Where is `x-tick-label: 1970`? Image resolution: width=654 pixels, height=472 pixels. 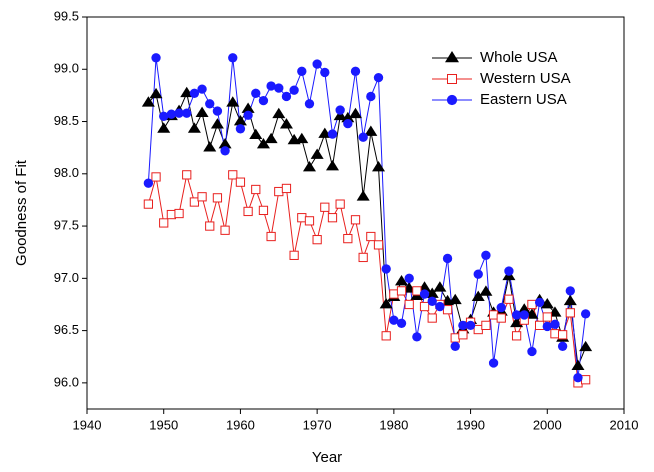
x-tick-label: 1970 is located at coordinates (317, 424).